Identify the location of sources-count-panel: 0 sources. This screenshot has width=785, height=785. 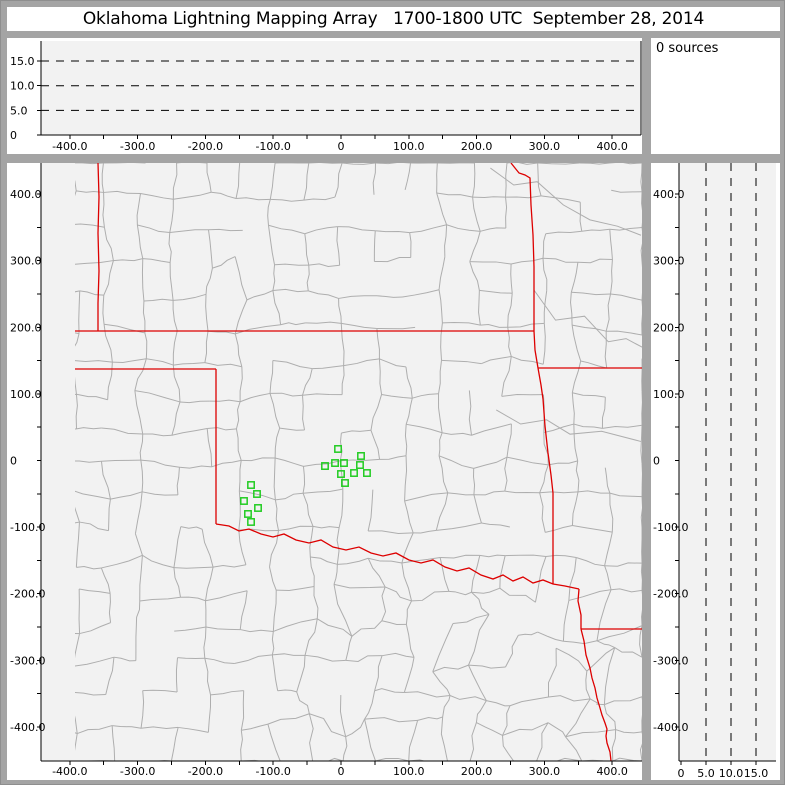
(715, 96).